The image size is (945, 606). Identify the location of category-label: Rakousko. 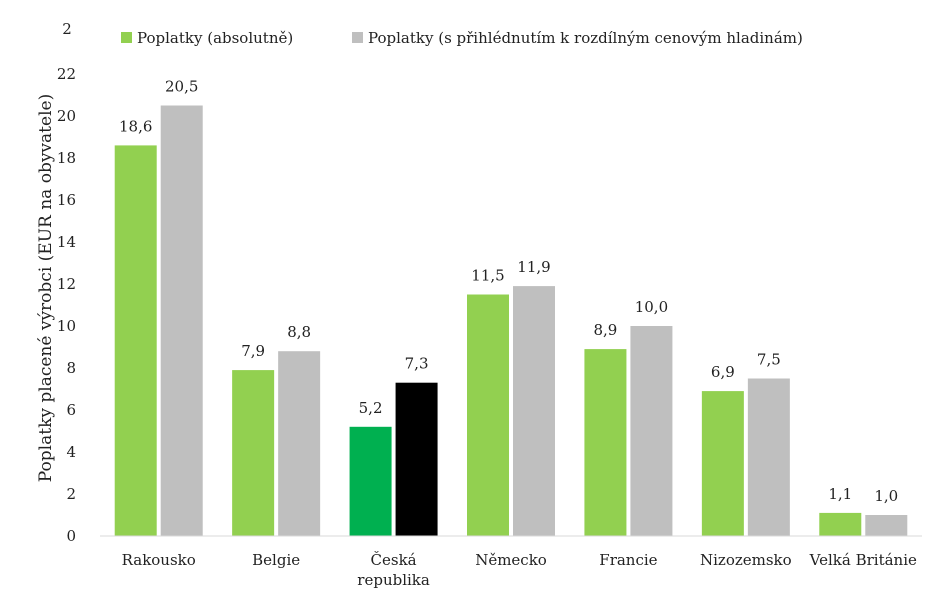
(159, 560).